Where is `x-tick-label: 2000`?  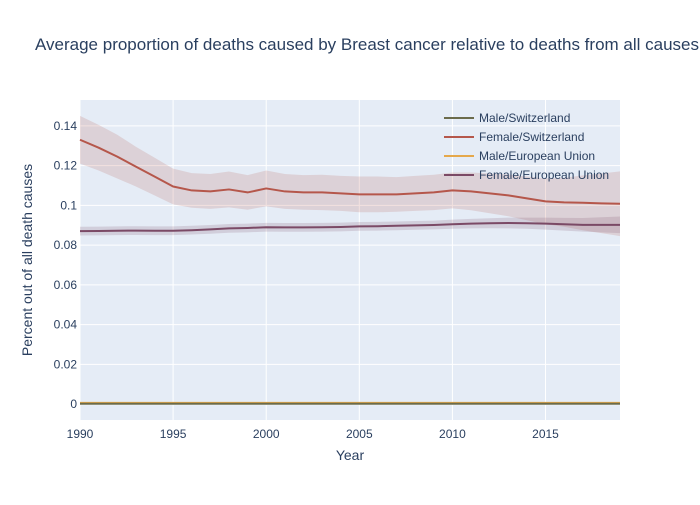
x-tick-label: 2000 is located at coordinates (266, 434).